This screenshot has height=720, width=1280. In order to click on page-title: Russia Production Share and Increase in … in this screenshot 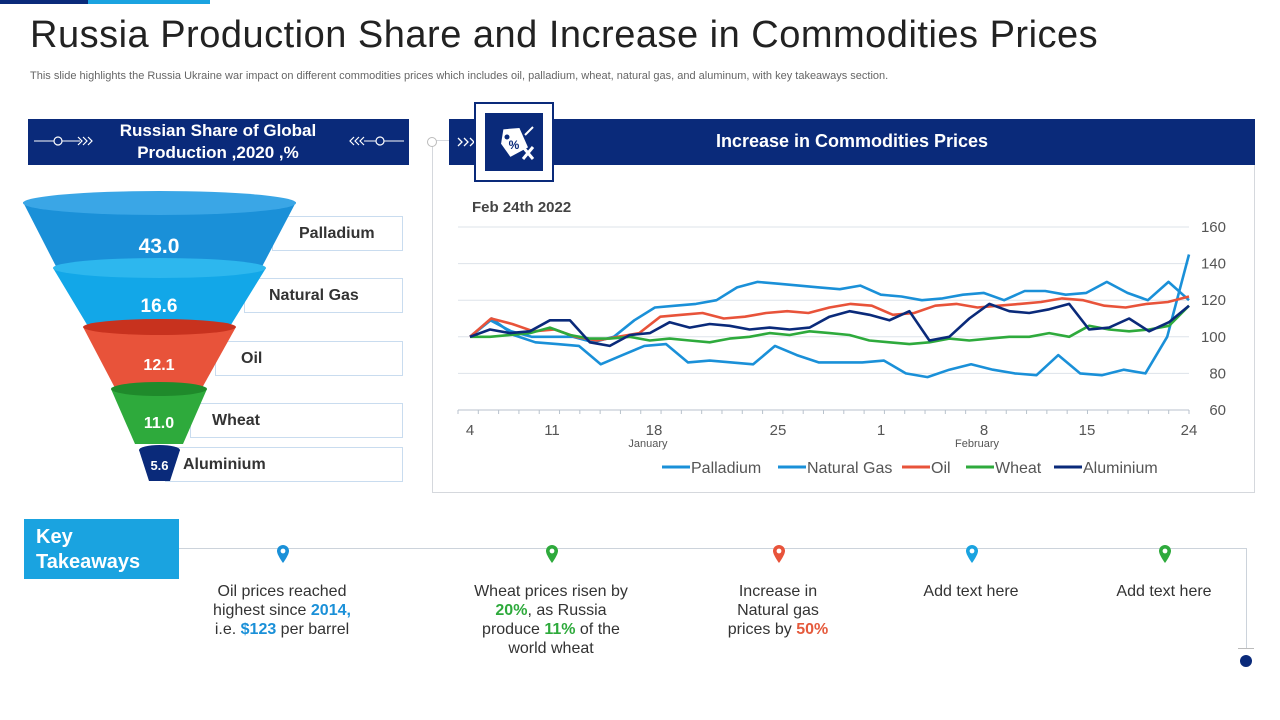, I will do `click(564, 35)`.